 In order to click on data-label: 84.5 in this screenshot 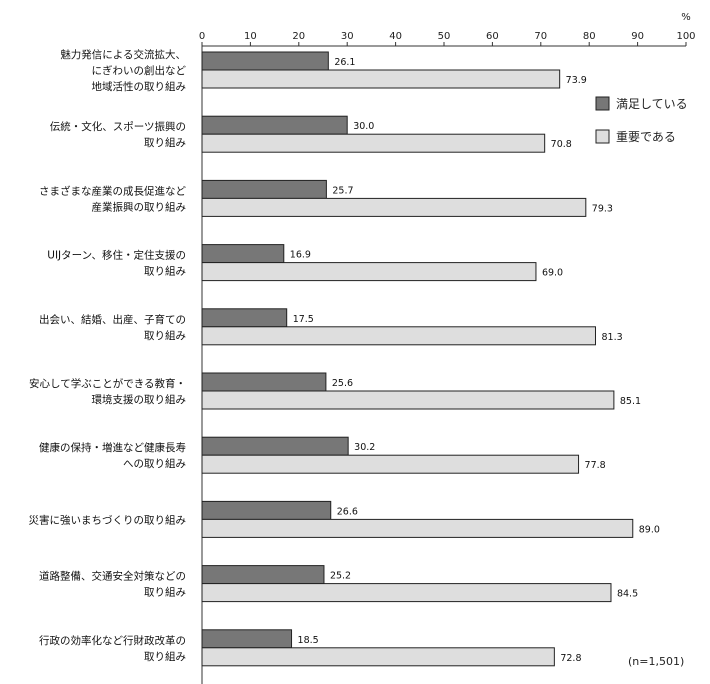, I will do `click(627, 594)`.